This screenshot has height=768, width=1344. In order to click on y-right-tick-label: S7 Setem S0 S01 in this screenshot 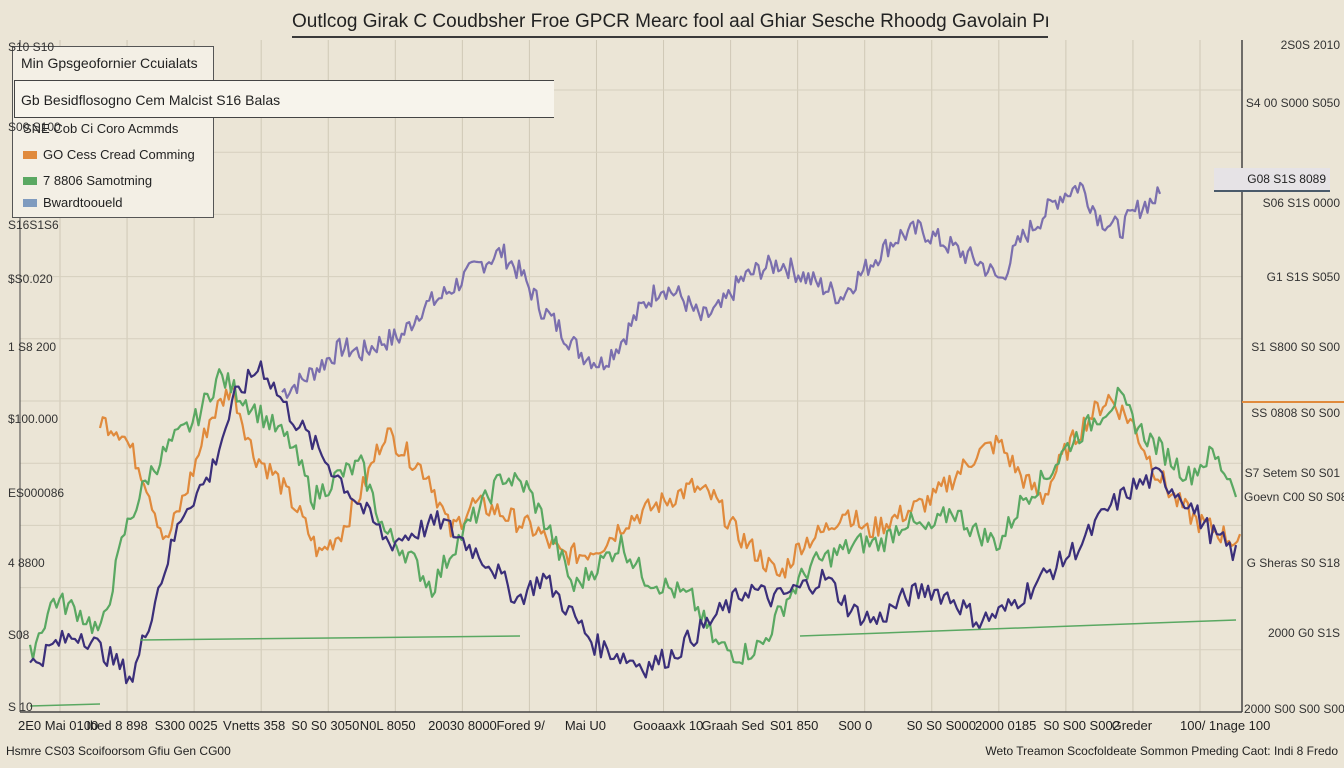, I will do `click(1292, 473)`.